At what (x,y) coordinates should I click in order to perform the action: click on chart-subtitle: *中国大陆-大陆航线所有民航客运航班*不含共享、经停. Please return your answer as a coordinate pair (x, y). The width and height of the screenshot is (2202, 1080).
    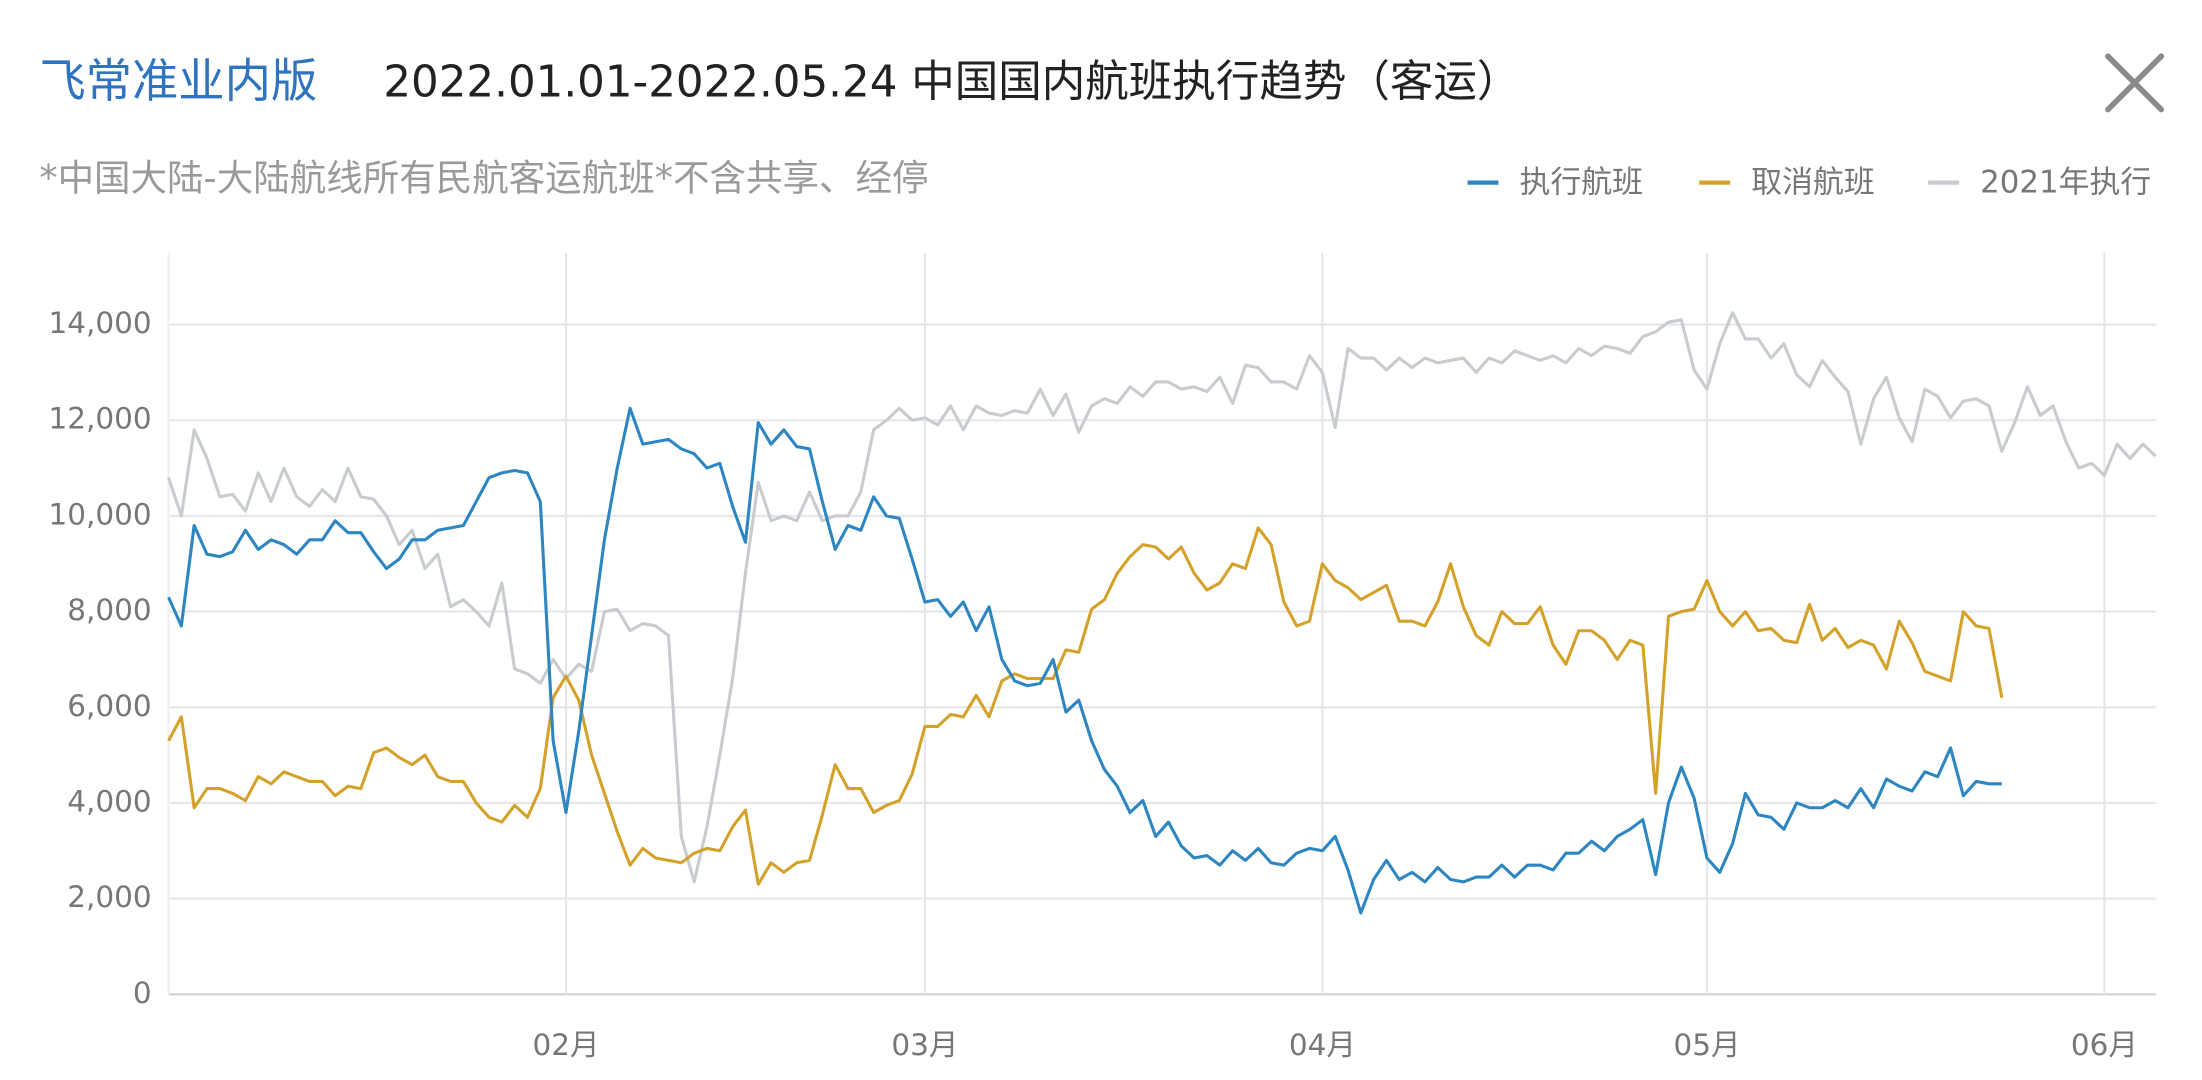
    Looking at the image, I should click on (483, 177).